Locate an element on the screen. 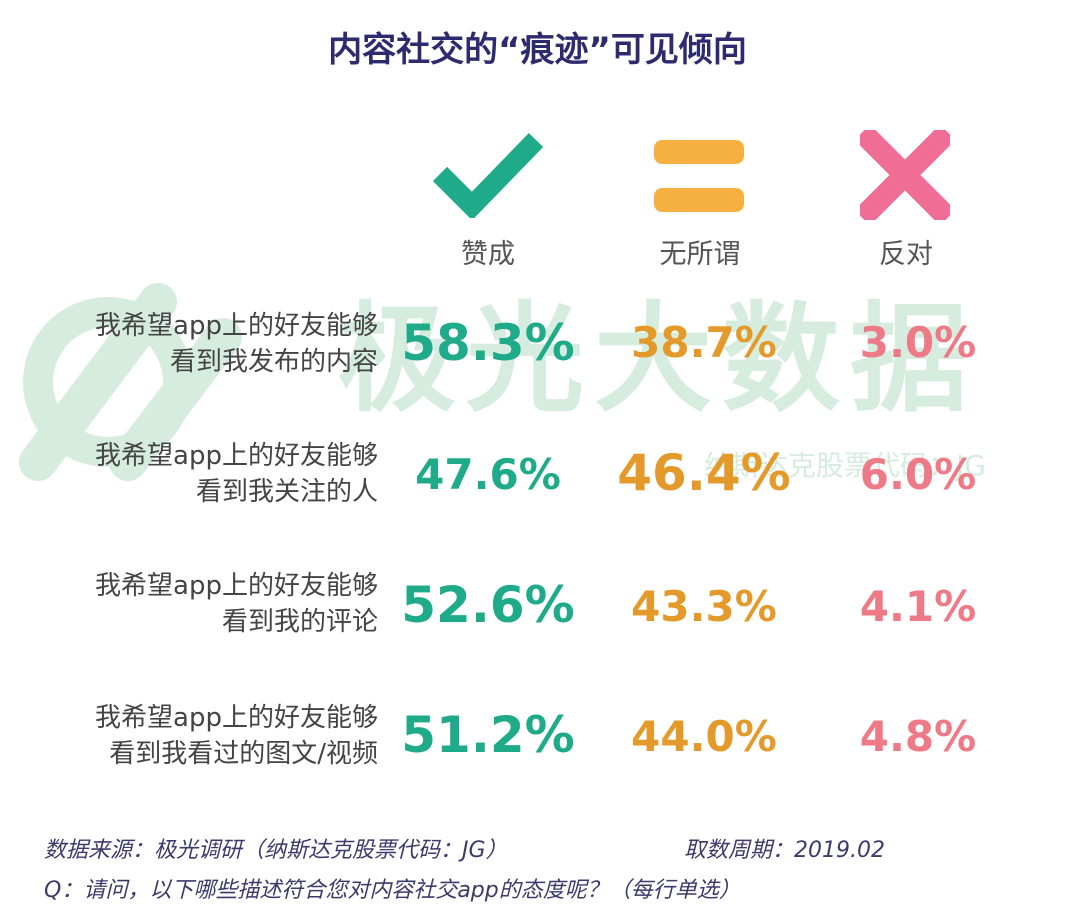 Image resolution: width=1075 pixels, height=913 pixels. footer-question: Q：请问，以下哪些描述符合您对内容社交app的态度呢？（每行单选） is located at coordinates (392, 890).